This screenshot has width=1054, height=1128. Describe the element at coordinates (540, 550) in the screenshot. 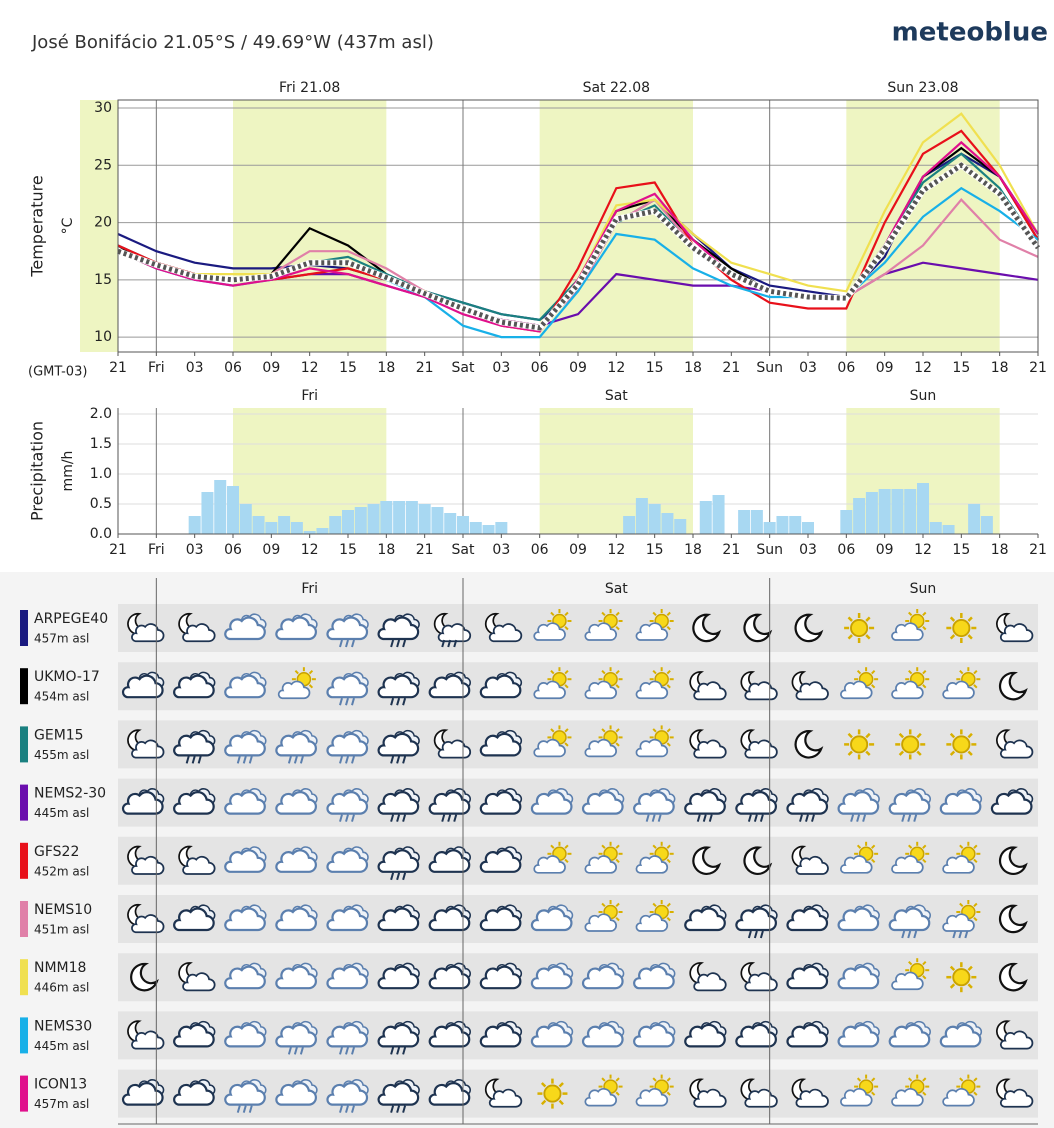

I see `x-tick-label: 06` at that location.